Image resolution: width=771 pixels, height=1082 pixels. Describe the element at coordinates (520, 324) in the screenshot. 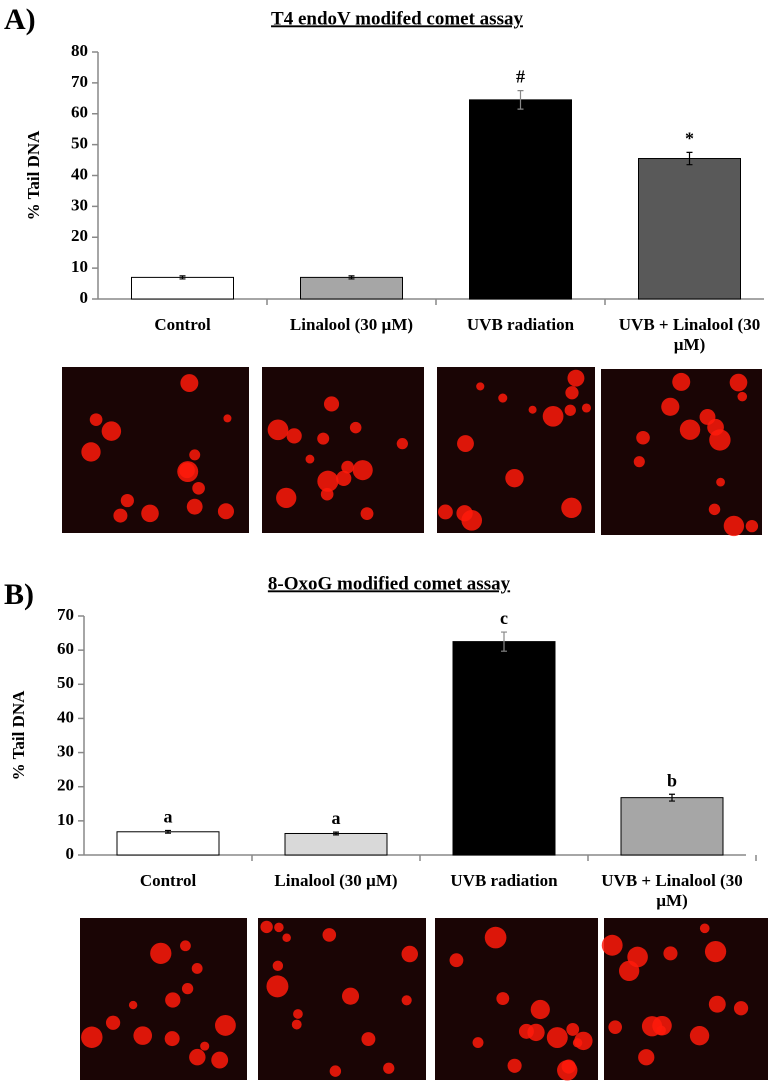

I see `x-tick-label: UVB radiation` at that location.